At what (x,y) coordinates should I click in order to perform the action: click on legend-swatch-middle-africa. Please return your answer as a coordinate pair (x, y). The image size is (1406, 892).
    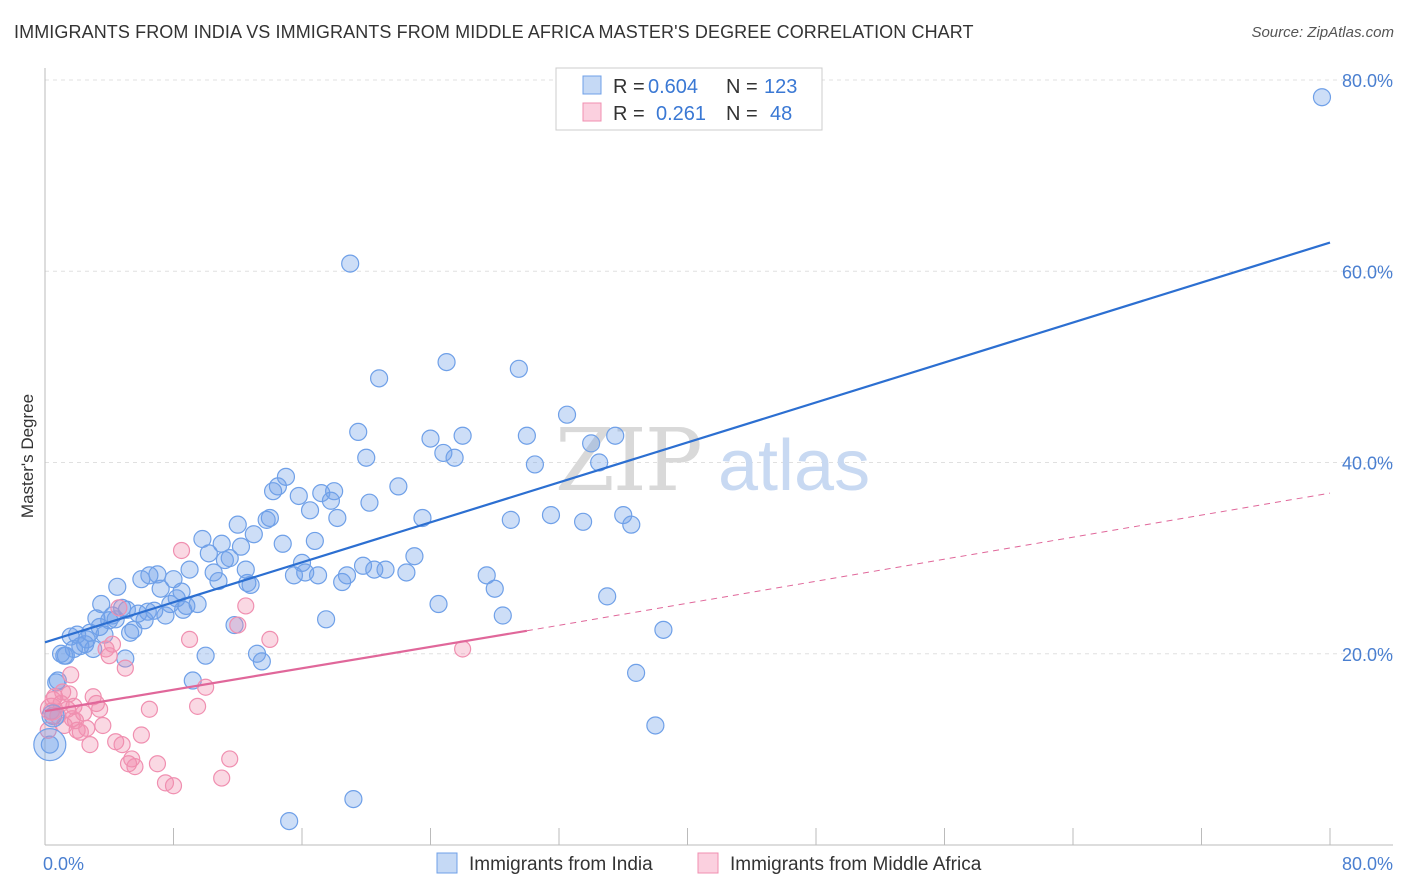
    Looking at the image, I should click on (592, 112).